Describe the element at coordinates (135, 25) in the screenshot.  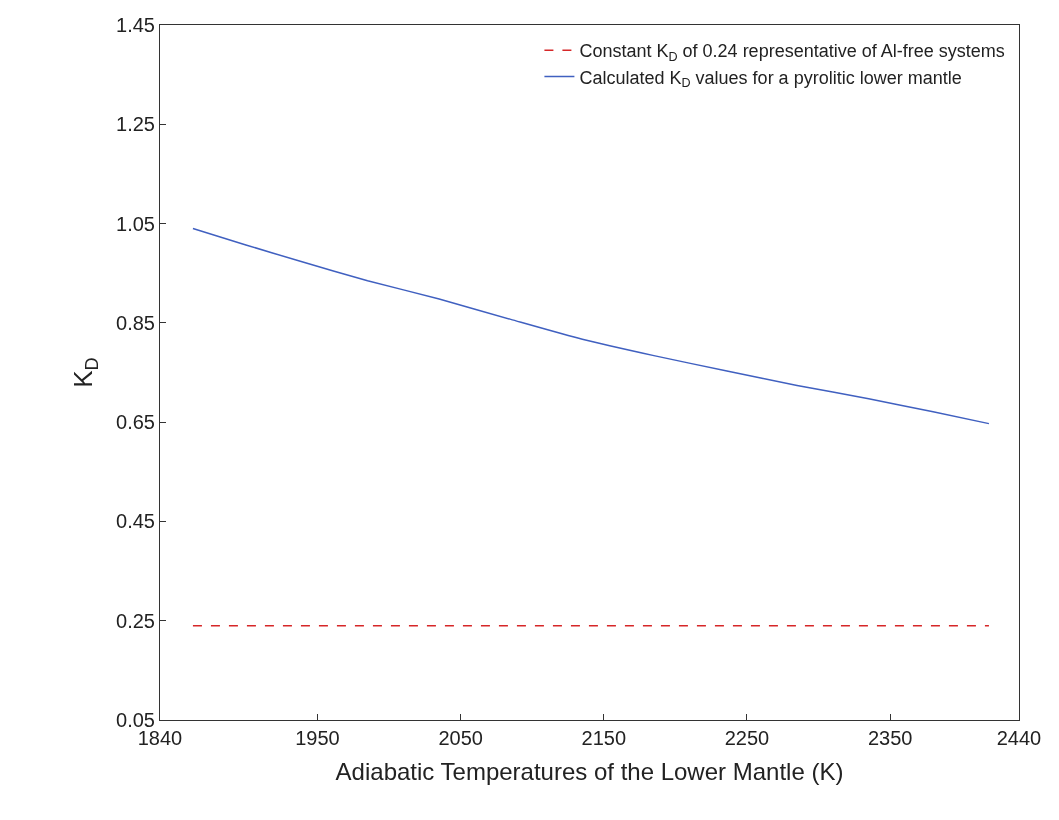
I see `y-tick-label: 1.45` at that location.